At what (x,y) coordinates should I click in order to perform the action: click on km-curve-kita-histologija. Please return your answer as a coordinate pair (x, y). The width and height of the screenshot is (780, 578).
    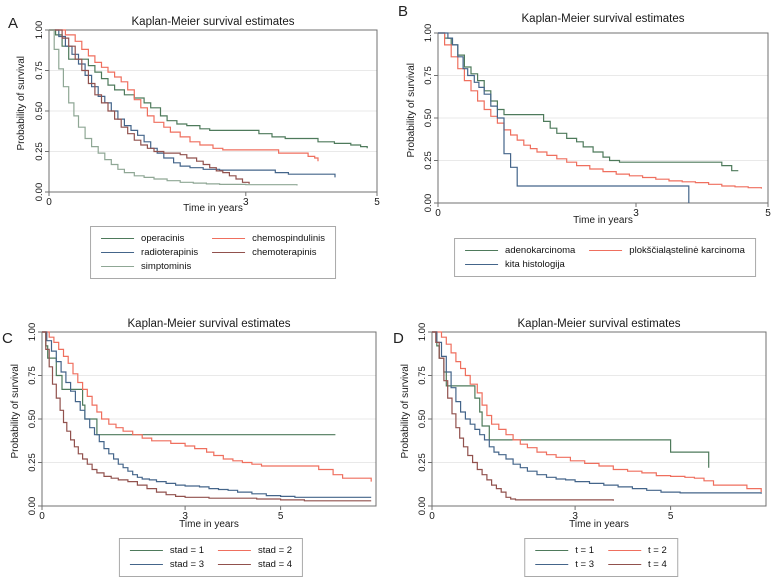
    Looking at the image, I should click on (564, 117).